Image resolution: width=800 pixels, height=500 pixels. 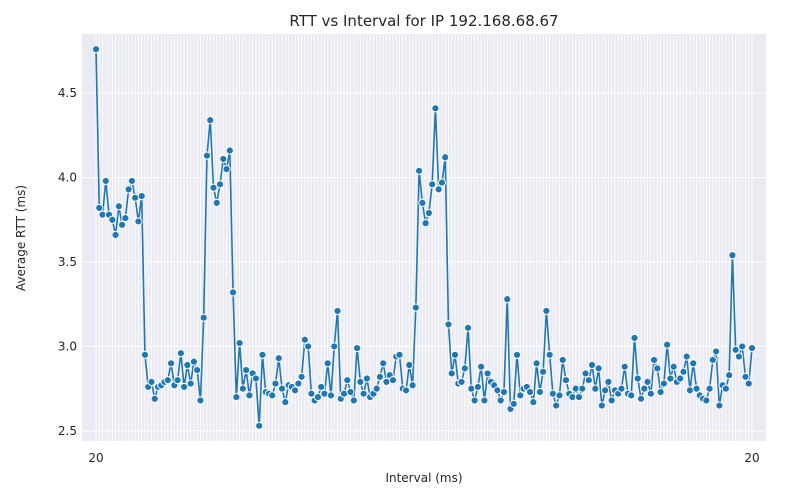 I want to click on chart-title: RTT vs Interval for IP 192.168.68.67, so click(x=423, y=21).